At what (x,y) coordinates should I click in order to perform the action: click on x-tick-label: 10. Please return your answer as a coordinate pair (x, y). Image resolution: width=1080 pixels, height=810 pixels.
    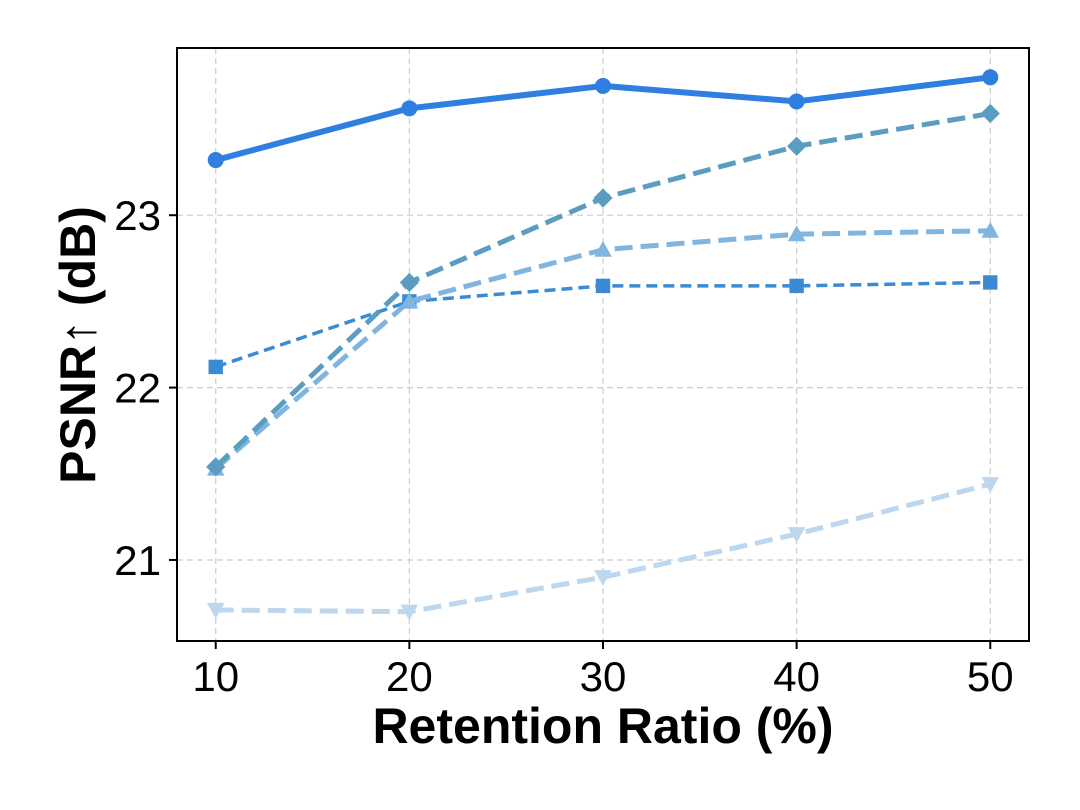
    Looking at the image, I should click on (215, 676).